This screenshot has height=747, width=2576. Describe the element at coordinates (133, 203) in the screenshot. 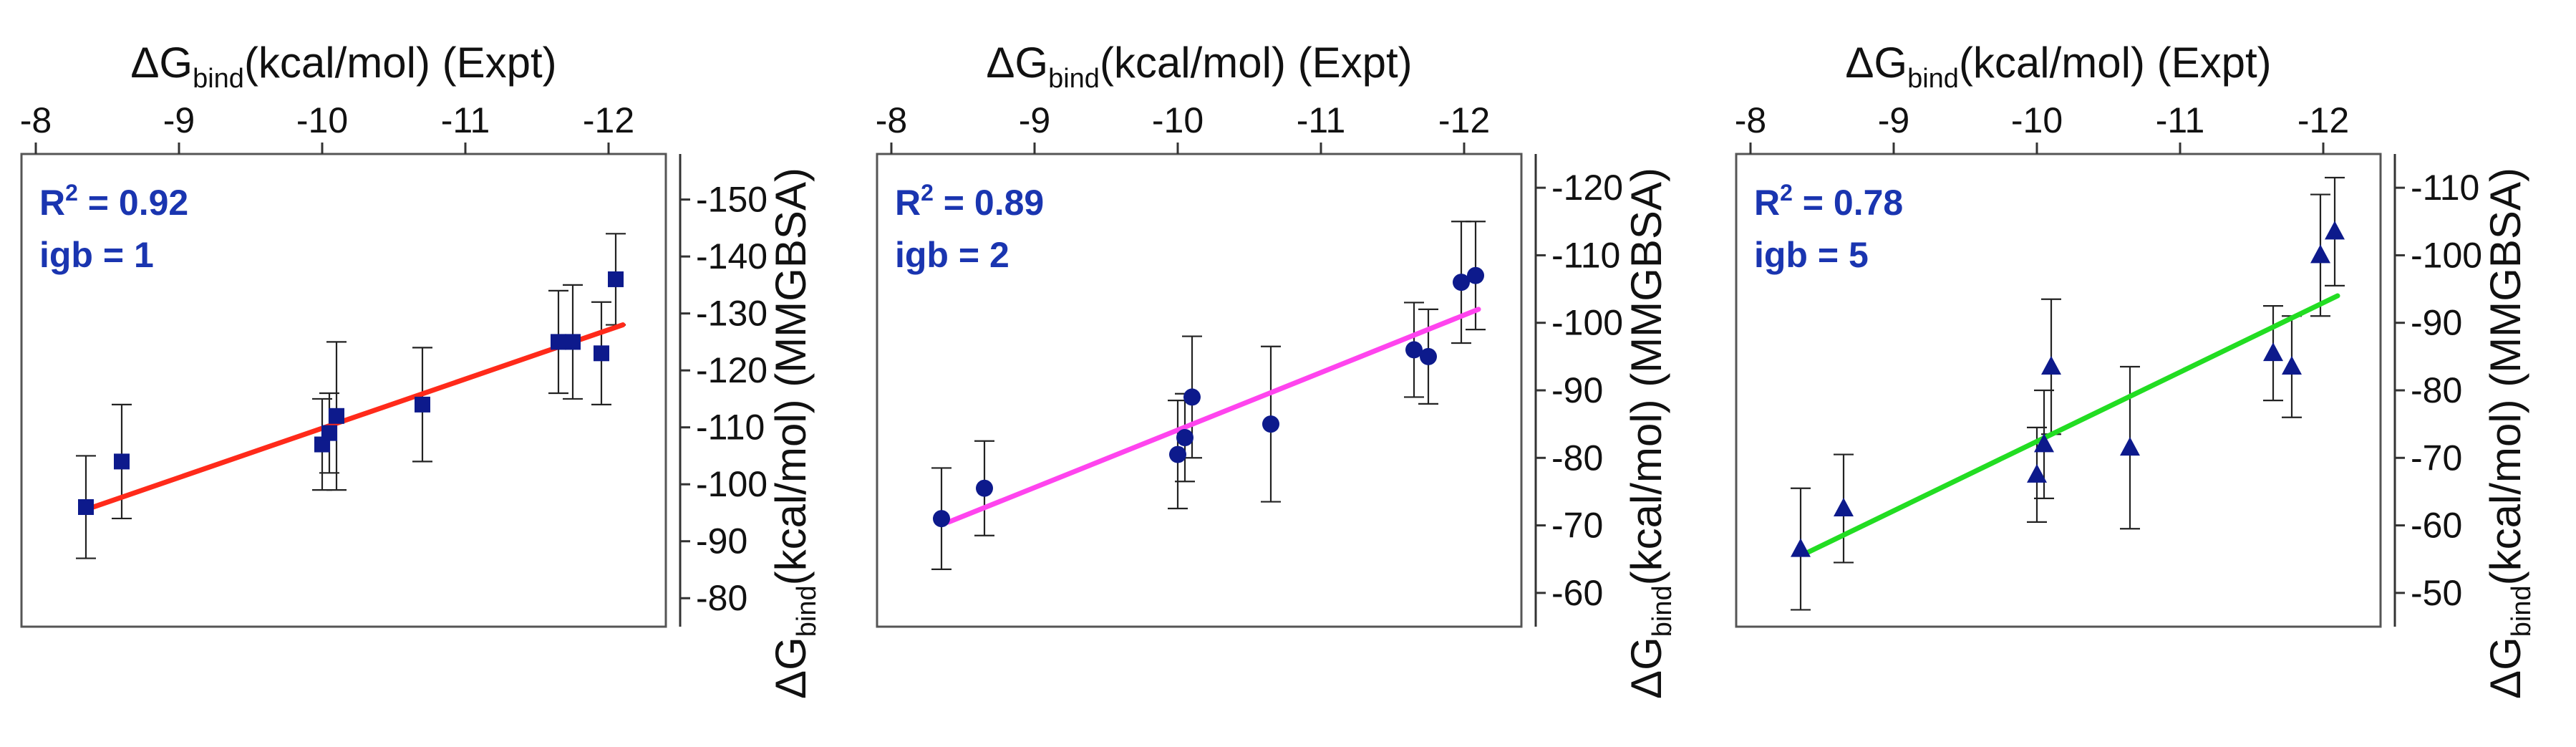

I see `r-squared-value: = 0.92` at that location.